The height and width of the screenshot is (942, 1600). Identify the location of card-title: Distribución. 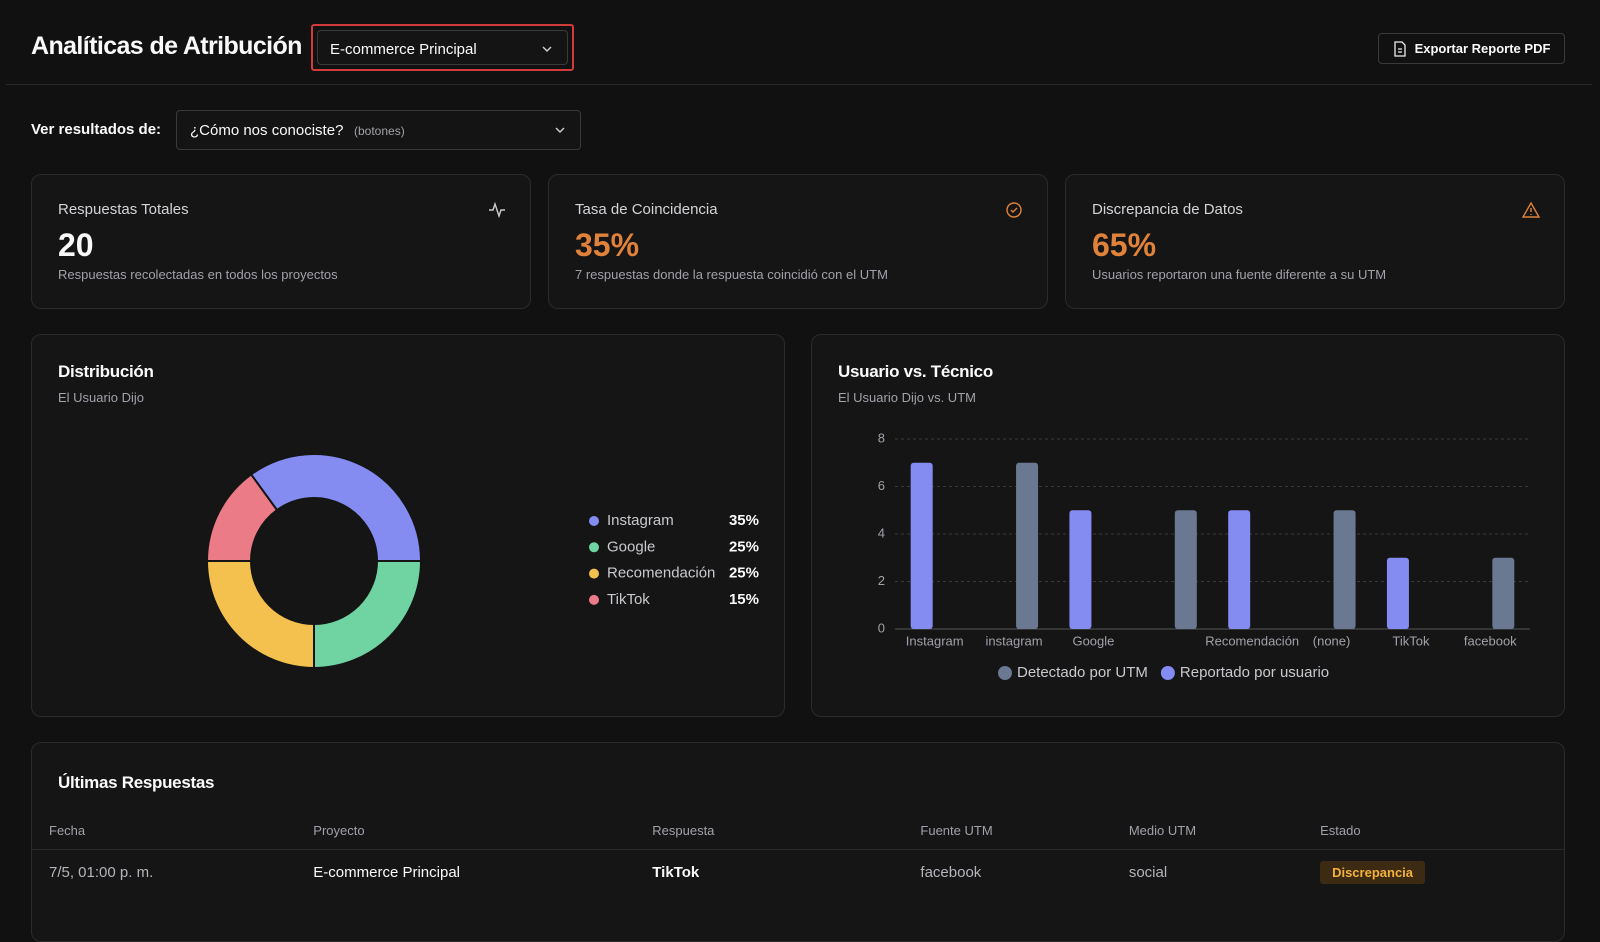
(106, 371).